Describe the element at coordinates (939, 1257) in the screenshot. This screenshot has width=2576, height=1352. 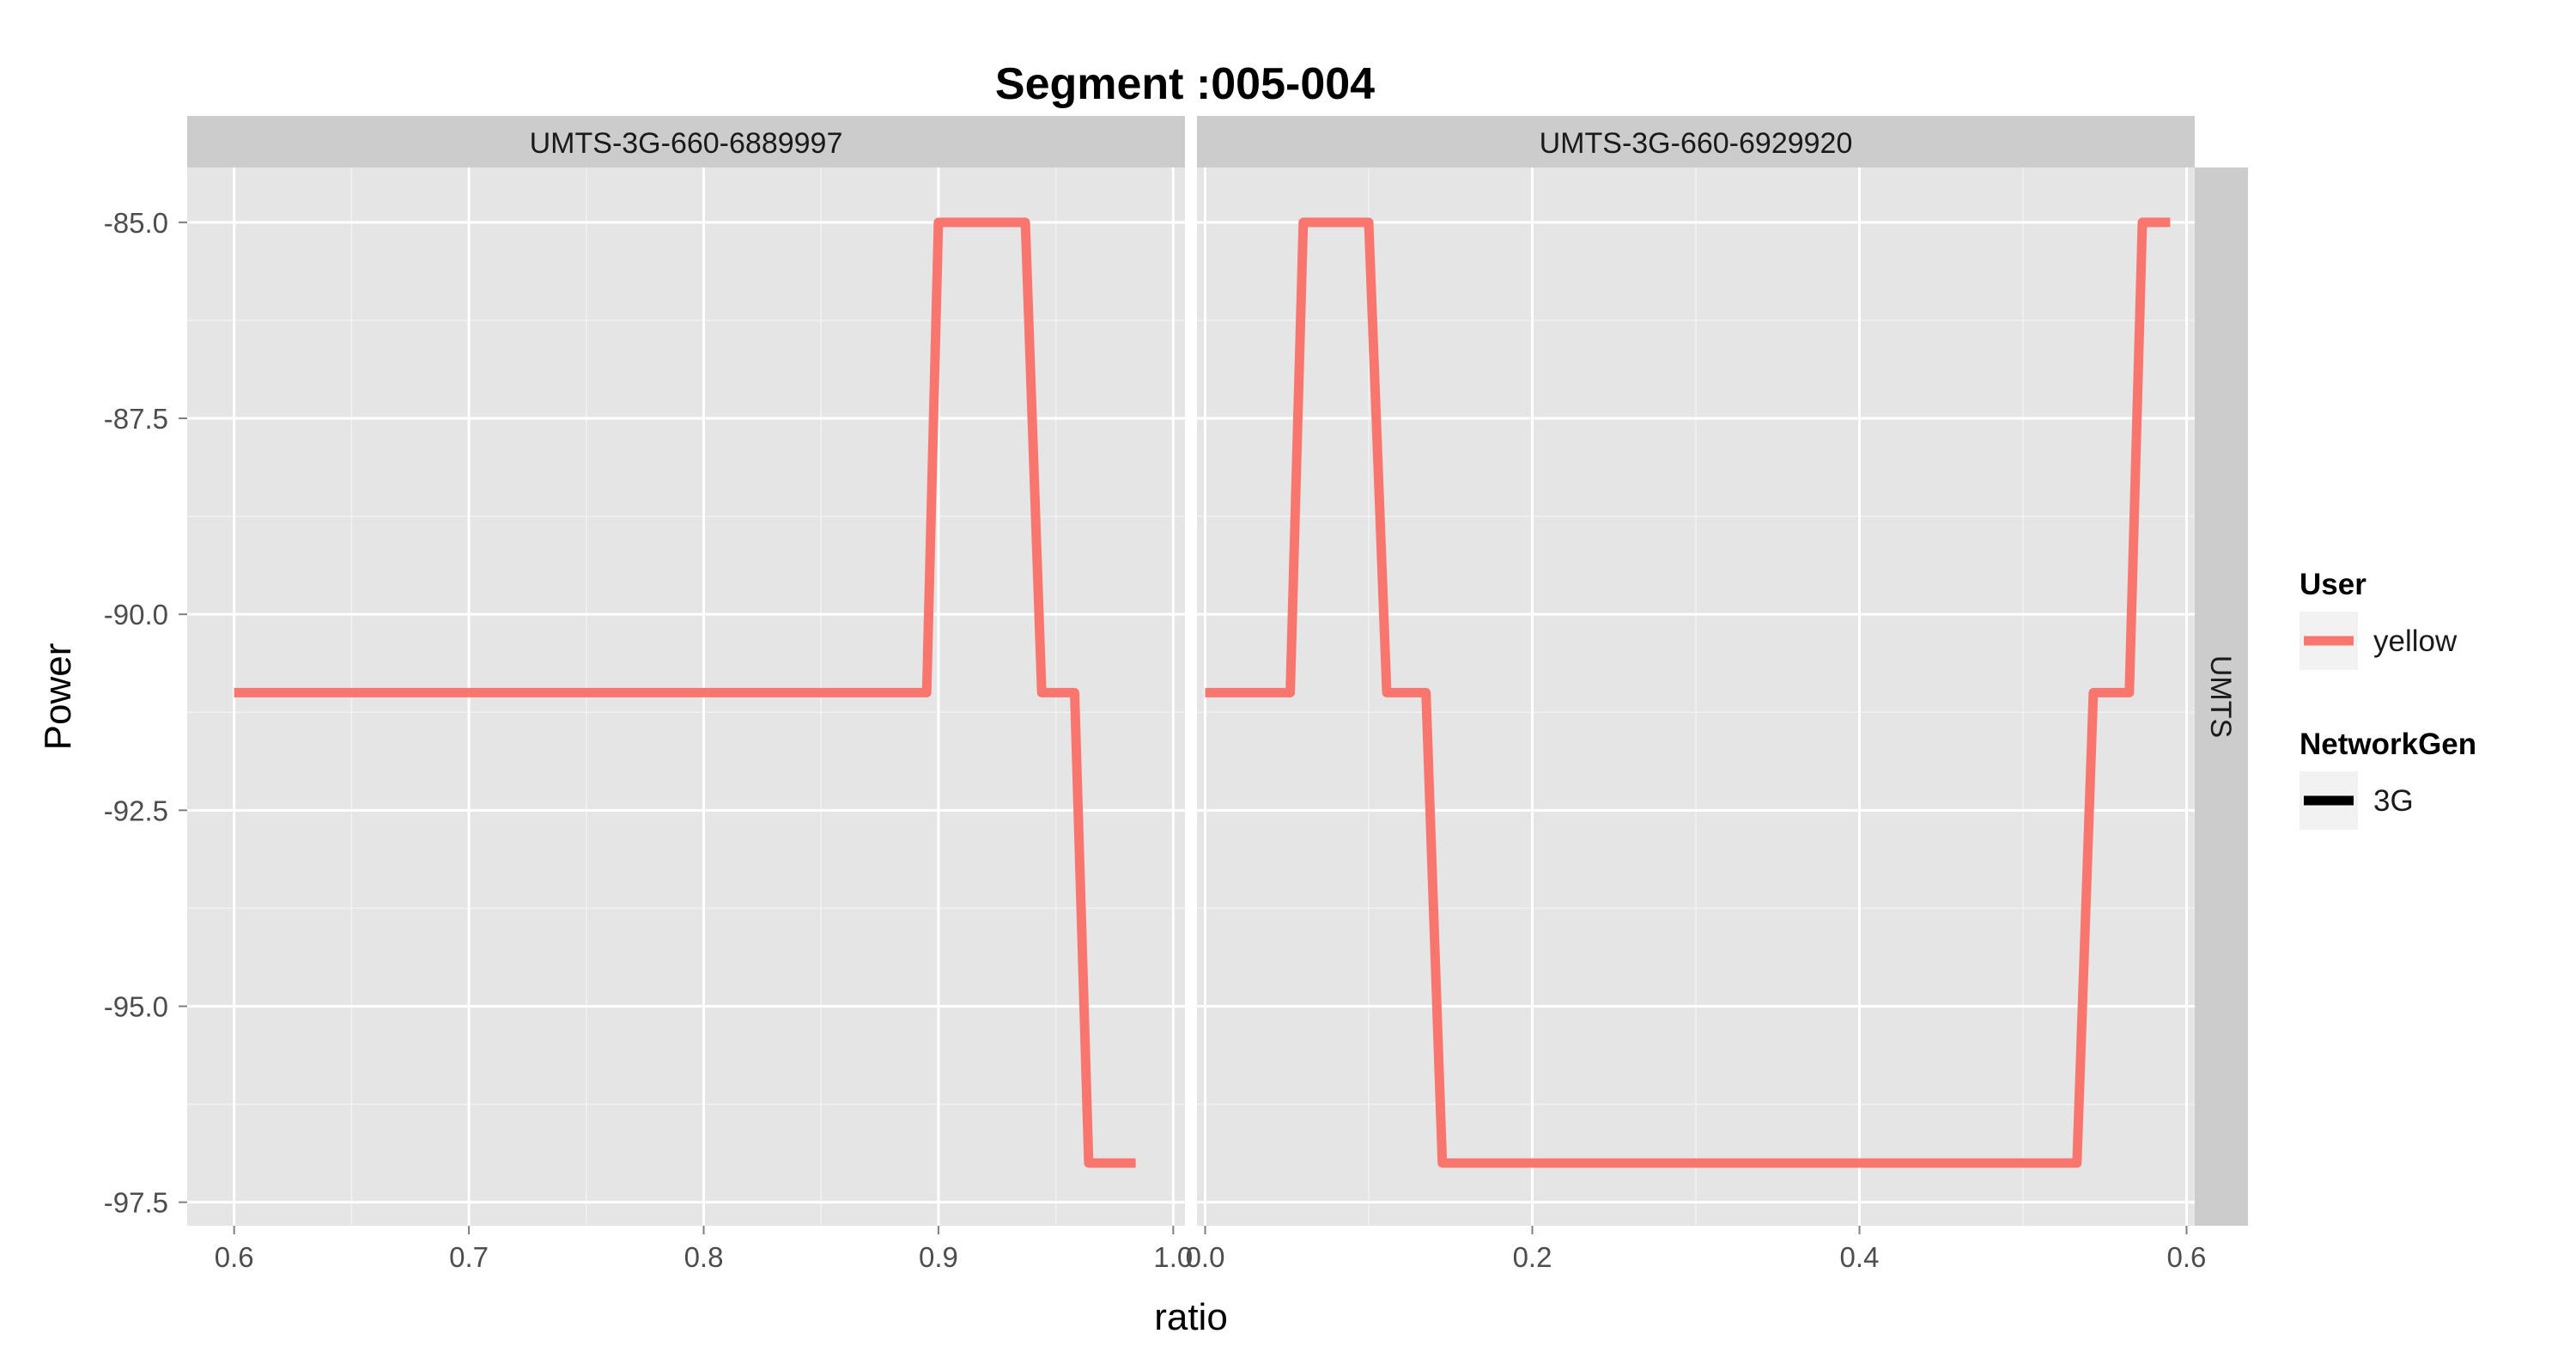
I see `x-tick-label: 0.9` at that location.